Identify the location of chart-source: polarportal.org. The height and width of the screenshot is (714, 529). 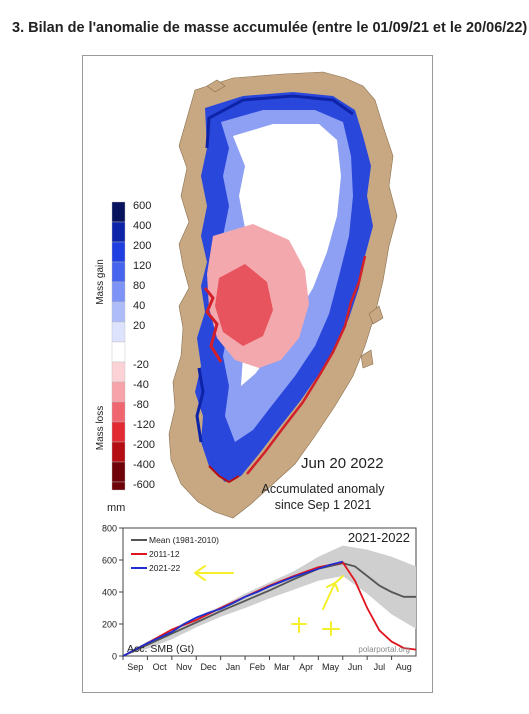
(384, 649).